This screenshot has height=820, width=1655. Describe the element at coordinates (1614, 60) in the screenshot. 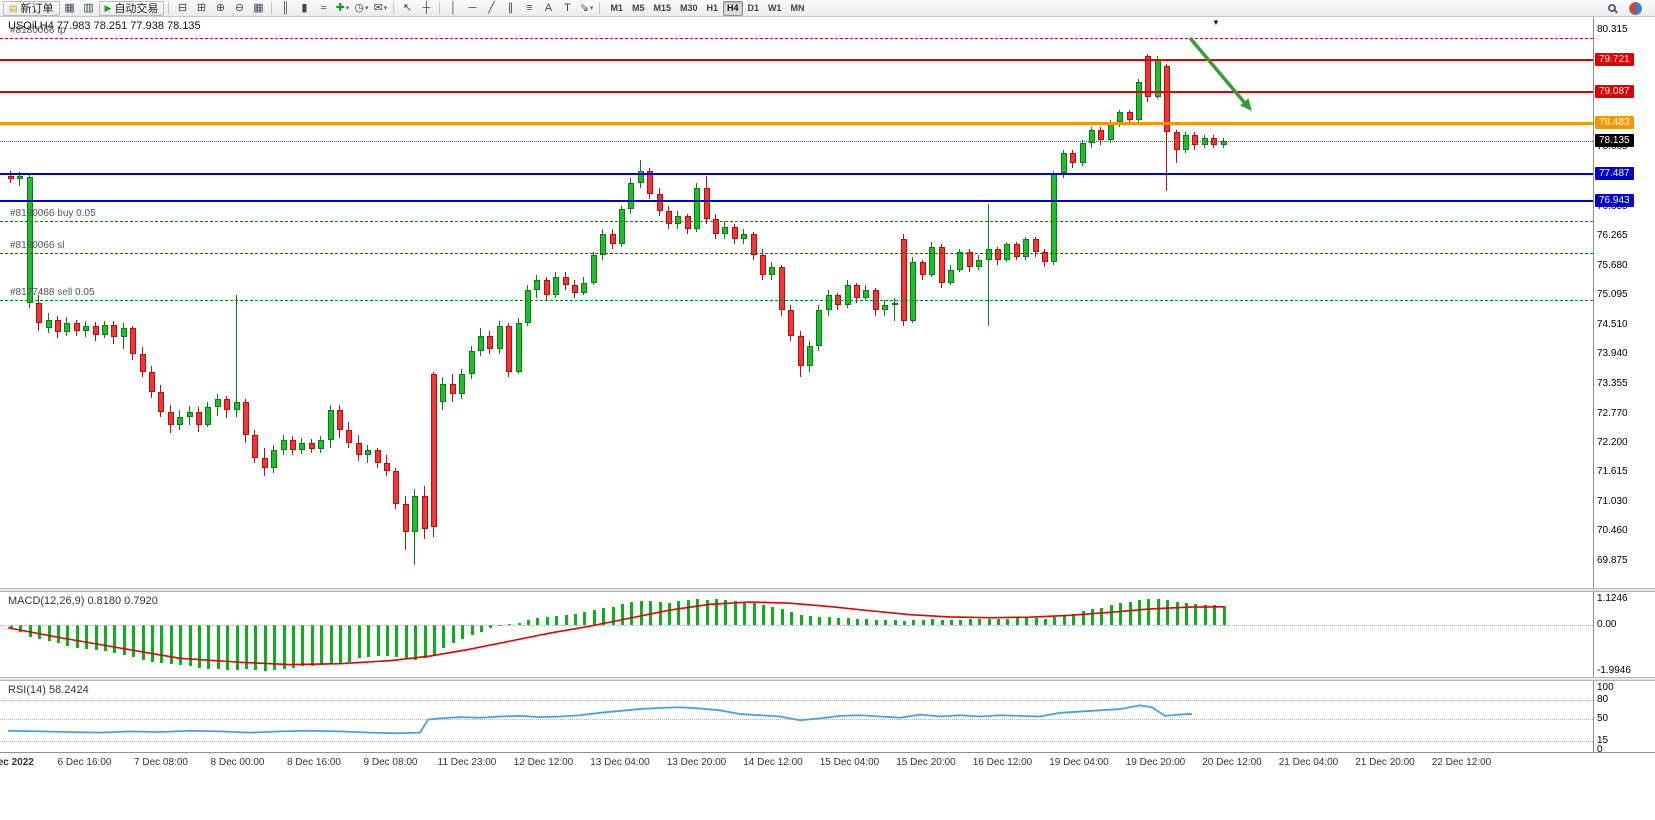

I see `line-price-label: 79.721` at that location.